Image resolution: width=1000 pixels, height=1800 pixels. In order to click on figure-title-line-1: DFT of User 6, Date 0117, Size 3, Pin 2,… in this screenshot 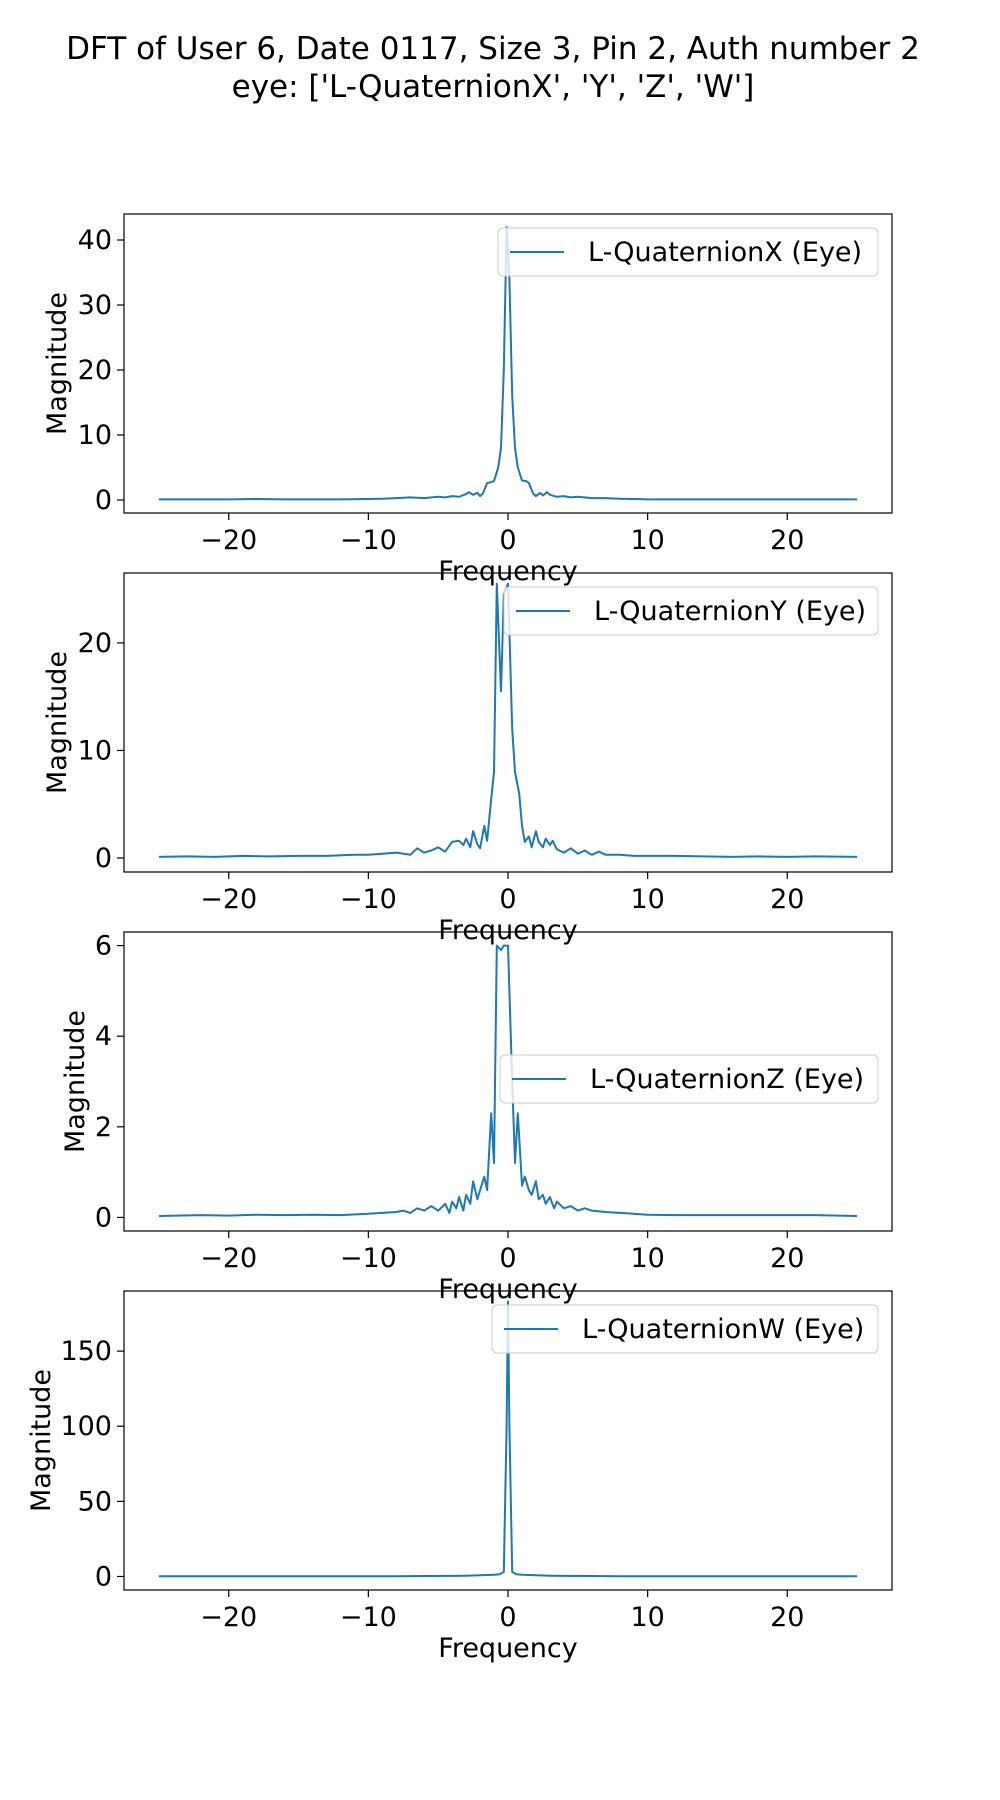, I will do `click(493, 49)`.